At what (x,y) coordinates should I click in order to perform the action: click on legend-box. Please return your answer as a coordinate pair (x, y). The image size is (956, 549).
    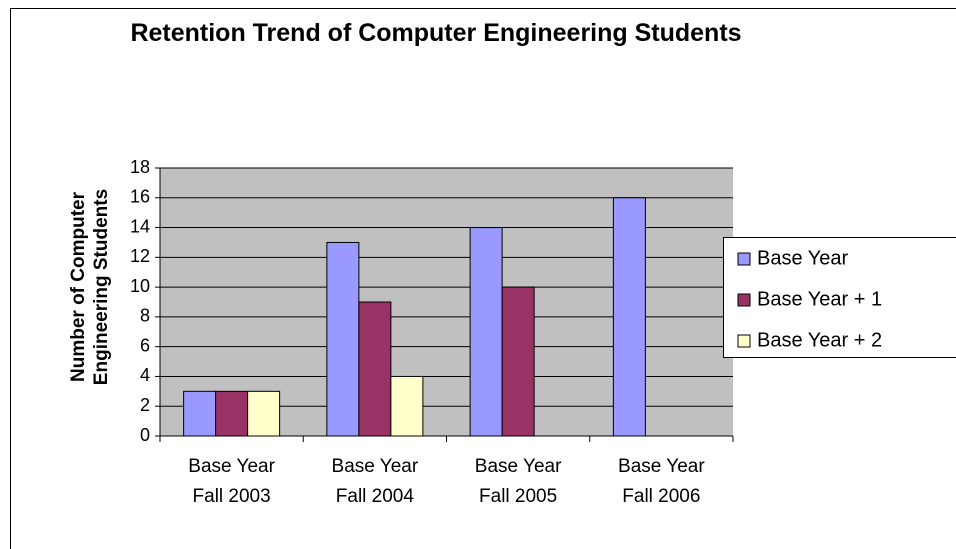
    Looking at the image, I should click on (839, 297).